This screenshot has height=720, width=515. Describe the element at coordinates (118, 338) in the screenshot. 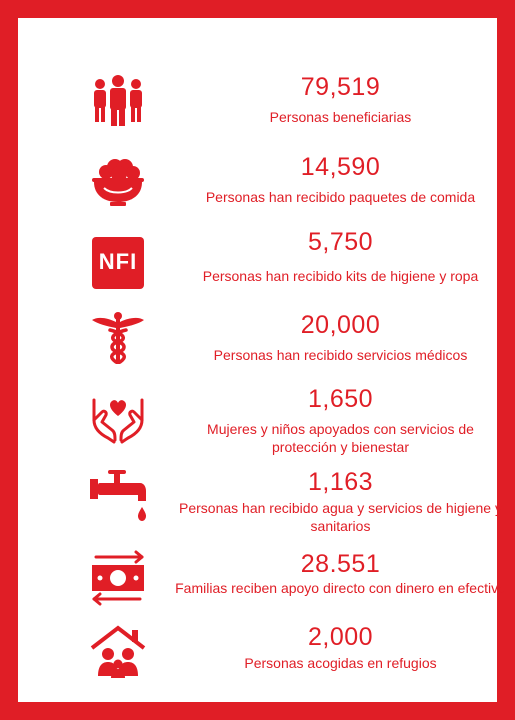

I see `caduceus-icon` at that location.